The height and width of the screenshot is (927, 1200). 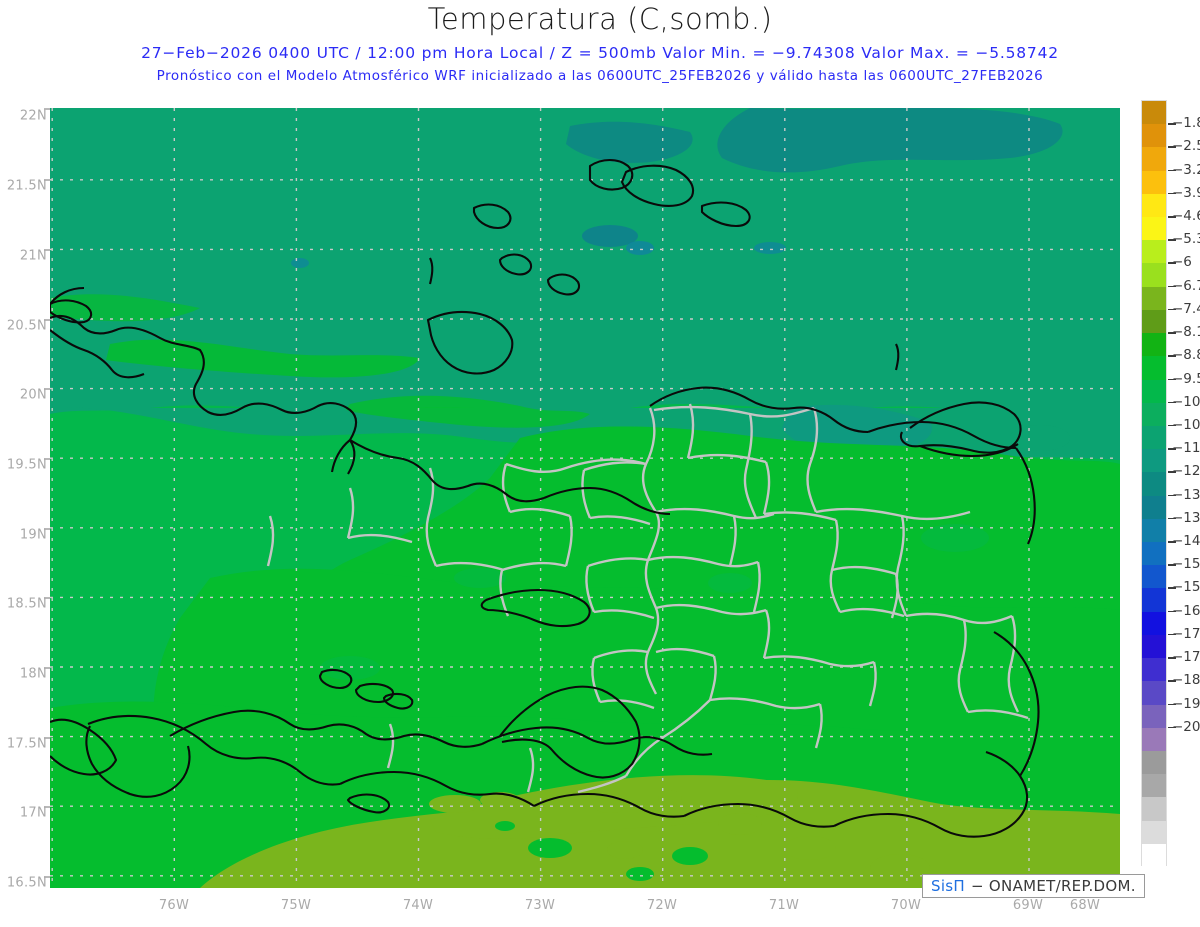 I want to click on y-axis-label: 20N, so click(x=33, y=395).